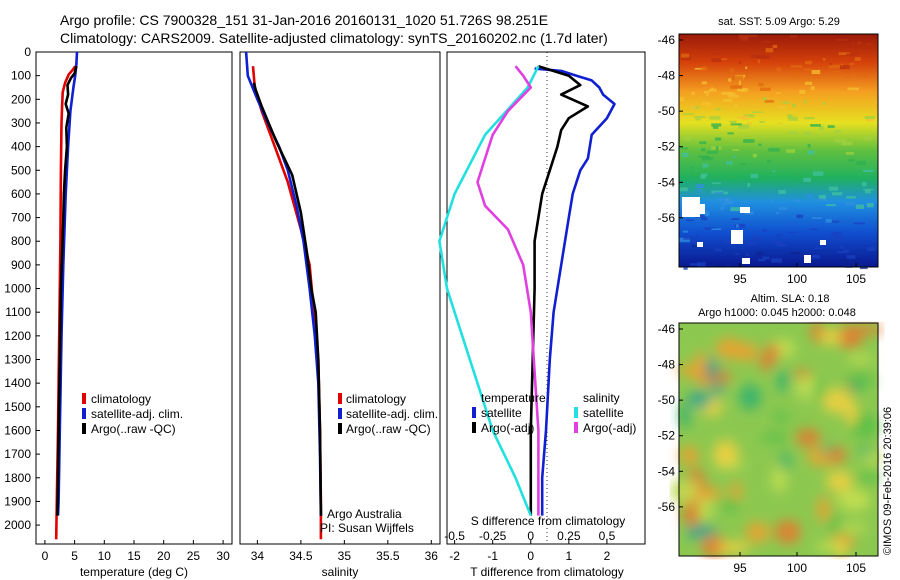  I want to click on depth-tick-label: 0, so click(27, 52).